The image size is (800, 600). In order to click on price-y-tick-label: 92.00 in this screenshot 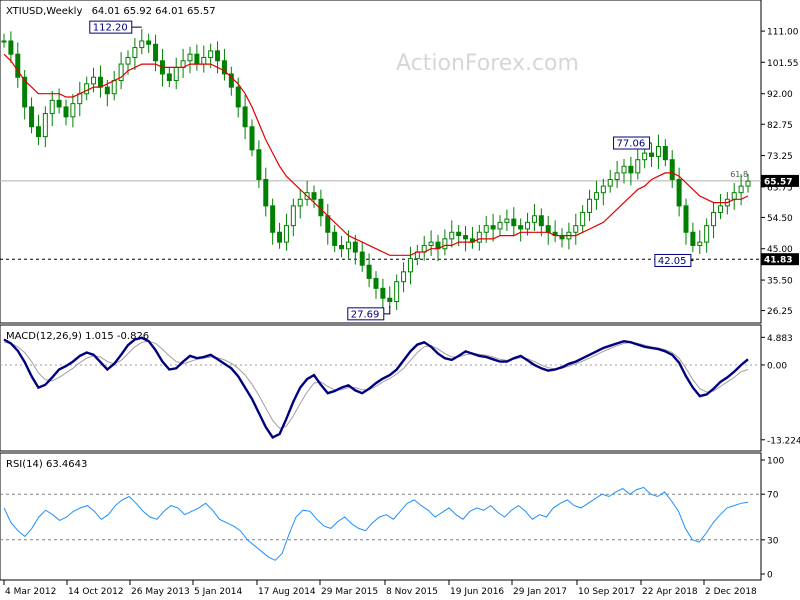, I will do `click(780, 95)`.